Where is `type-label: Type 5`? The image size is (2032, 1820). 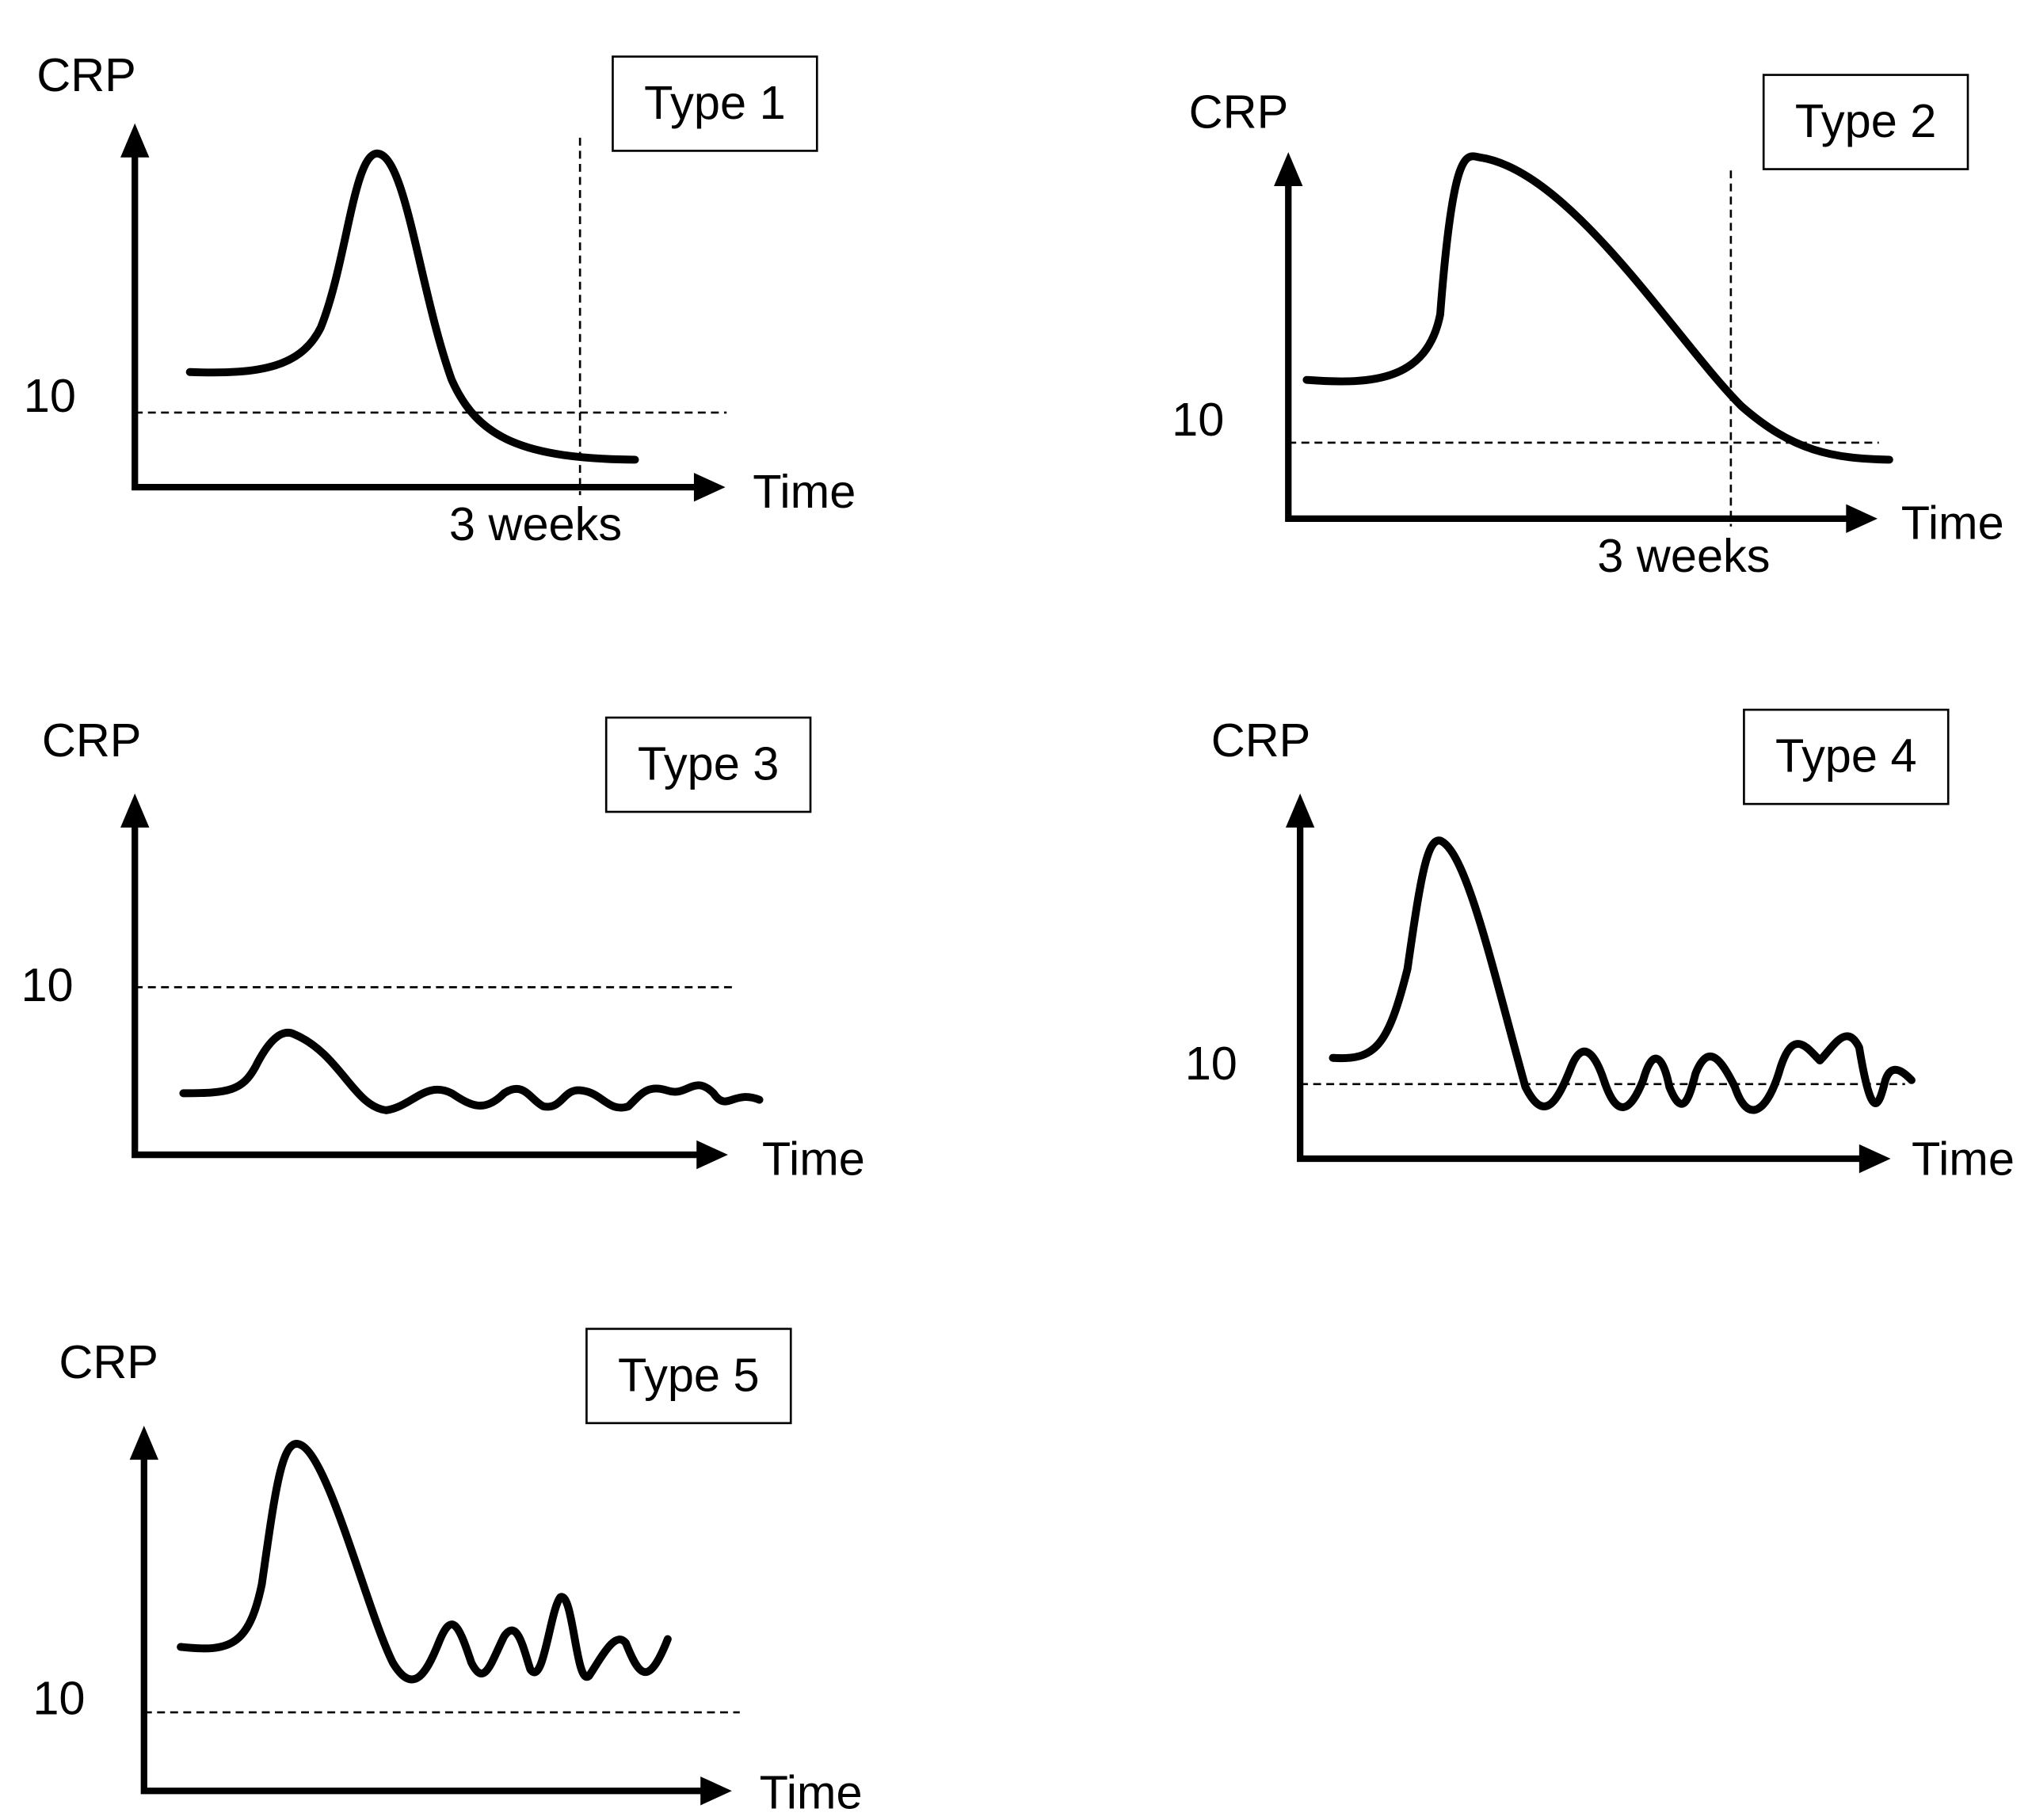
type-label: Type 5 is located at coordinates (689, 1374).